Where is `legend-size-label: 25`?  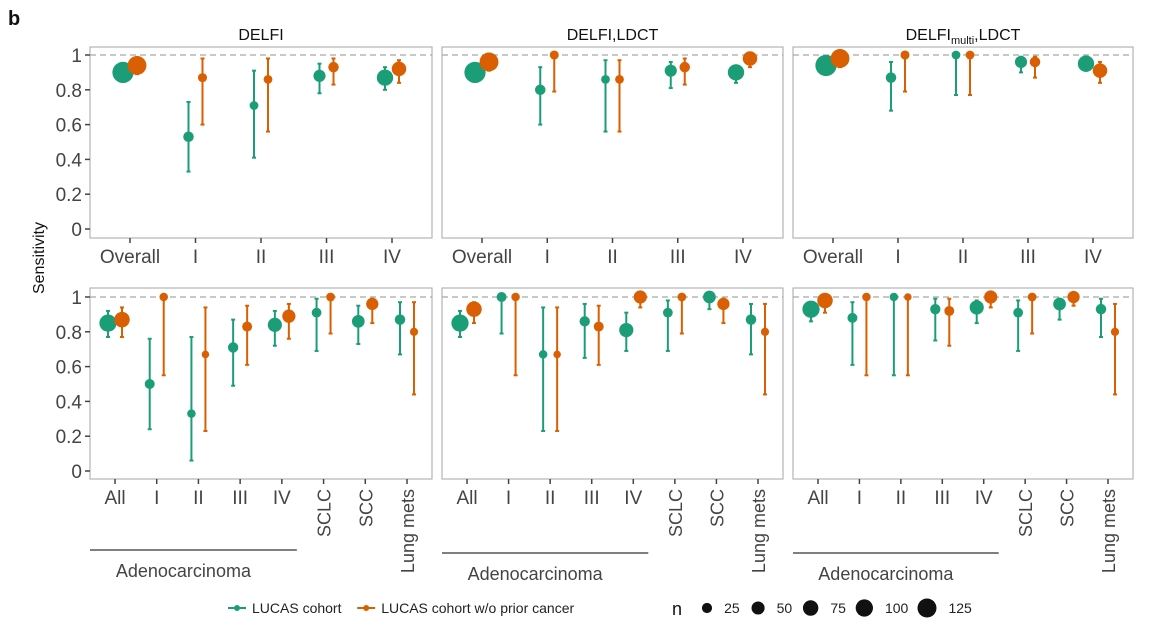 legend-size-label: 25 is located at coordinates (732, 608).